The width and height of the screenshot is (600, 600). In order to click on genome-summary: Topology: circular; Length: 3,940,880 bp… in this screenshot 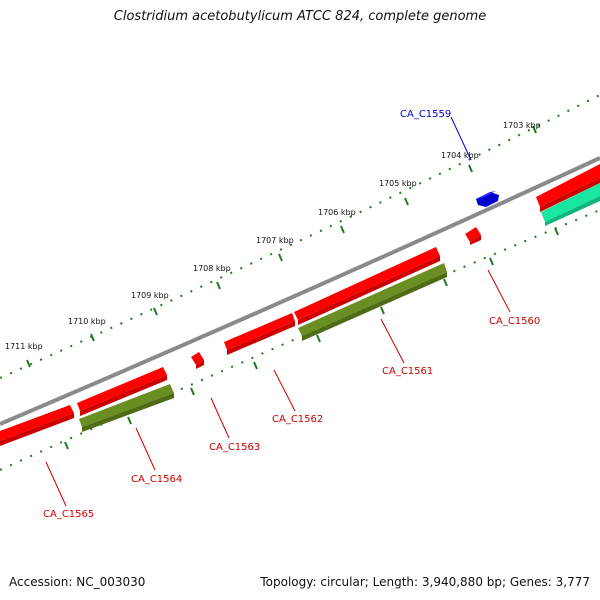, I will do `click(425, 582)`.